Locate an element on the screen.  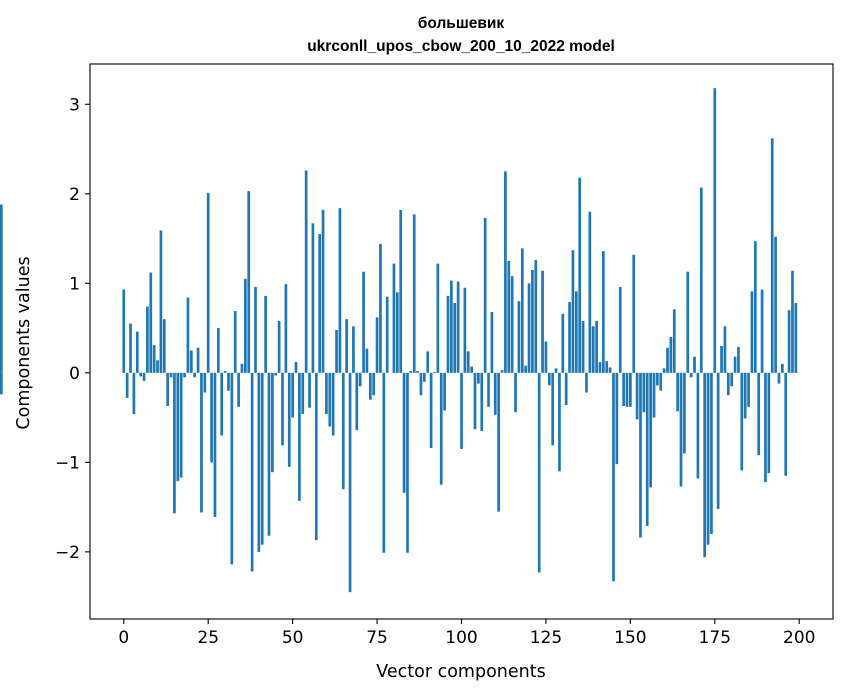
y-tick-label: 1 is located at coordinates (74, 284).